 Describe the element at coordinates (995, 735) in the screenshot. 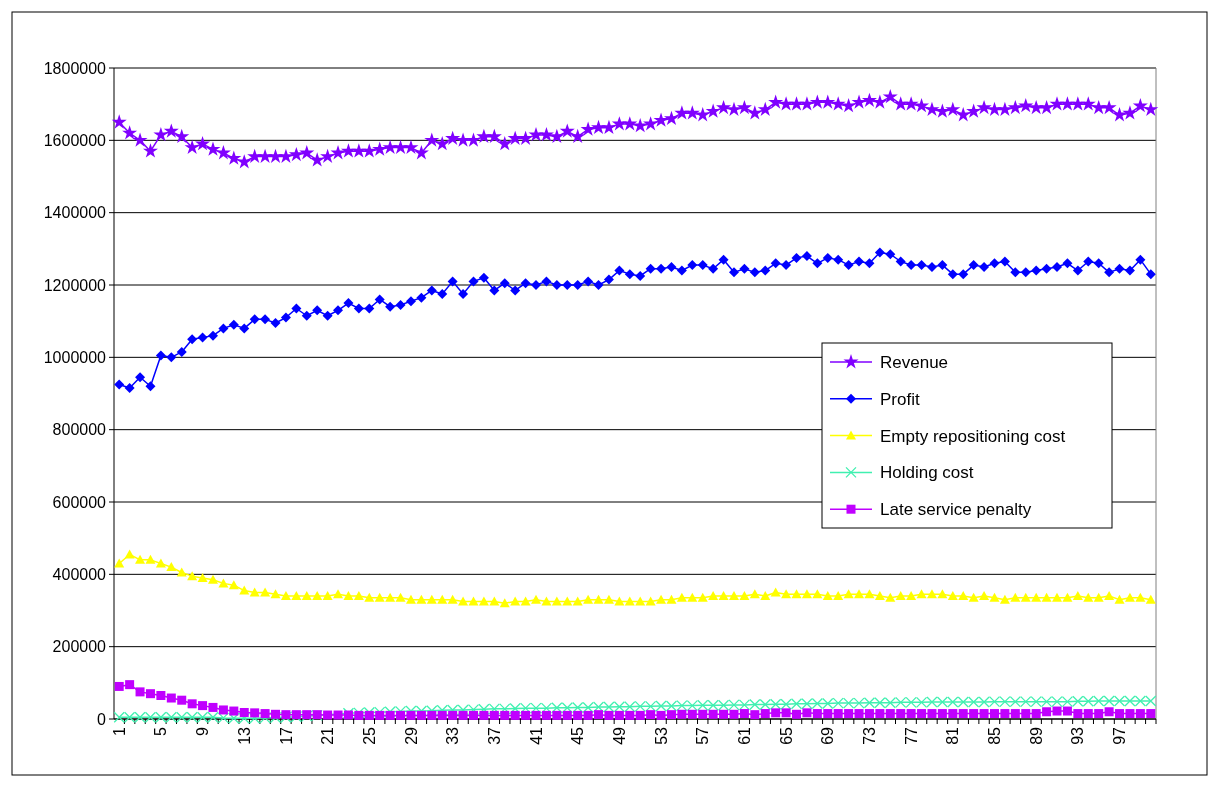

I see `x-tick-label: 85` at that location.